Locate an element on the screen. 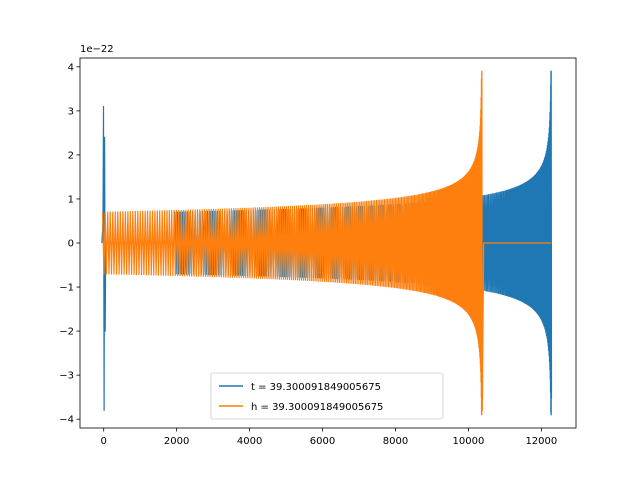 This screenshot has height=480, width=640. y-tick-label: 0 is located at coordinates (71, 244).